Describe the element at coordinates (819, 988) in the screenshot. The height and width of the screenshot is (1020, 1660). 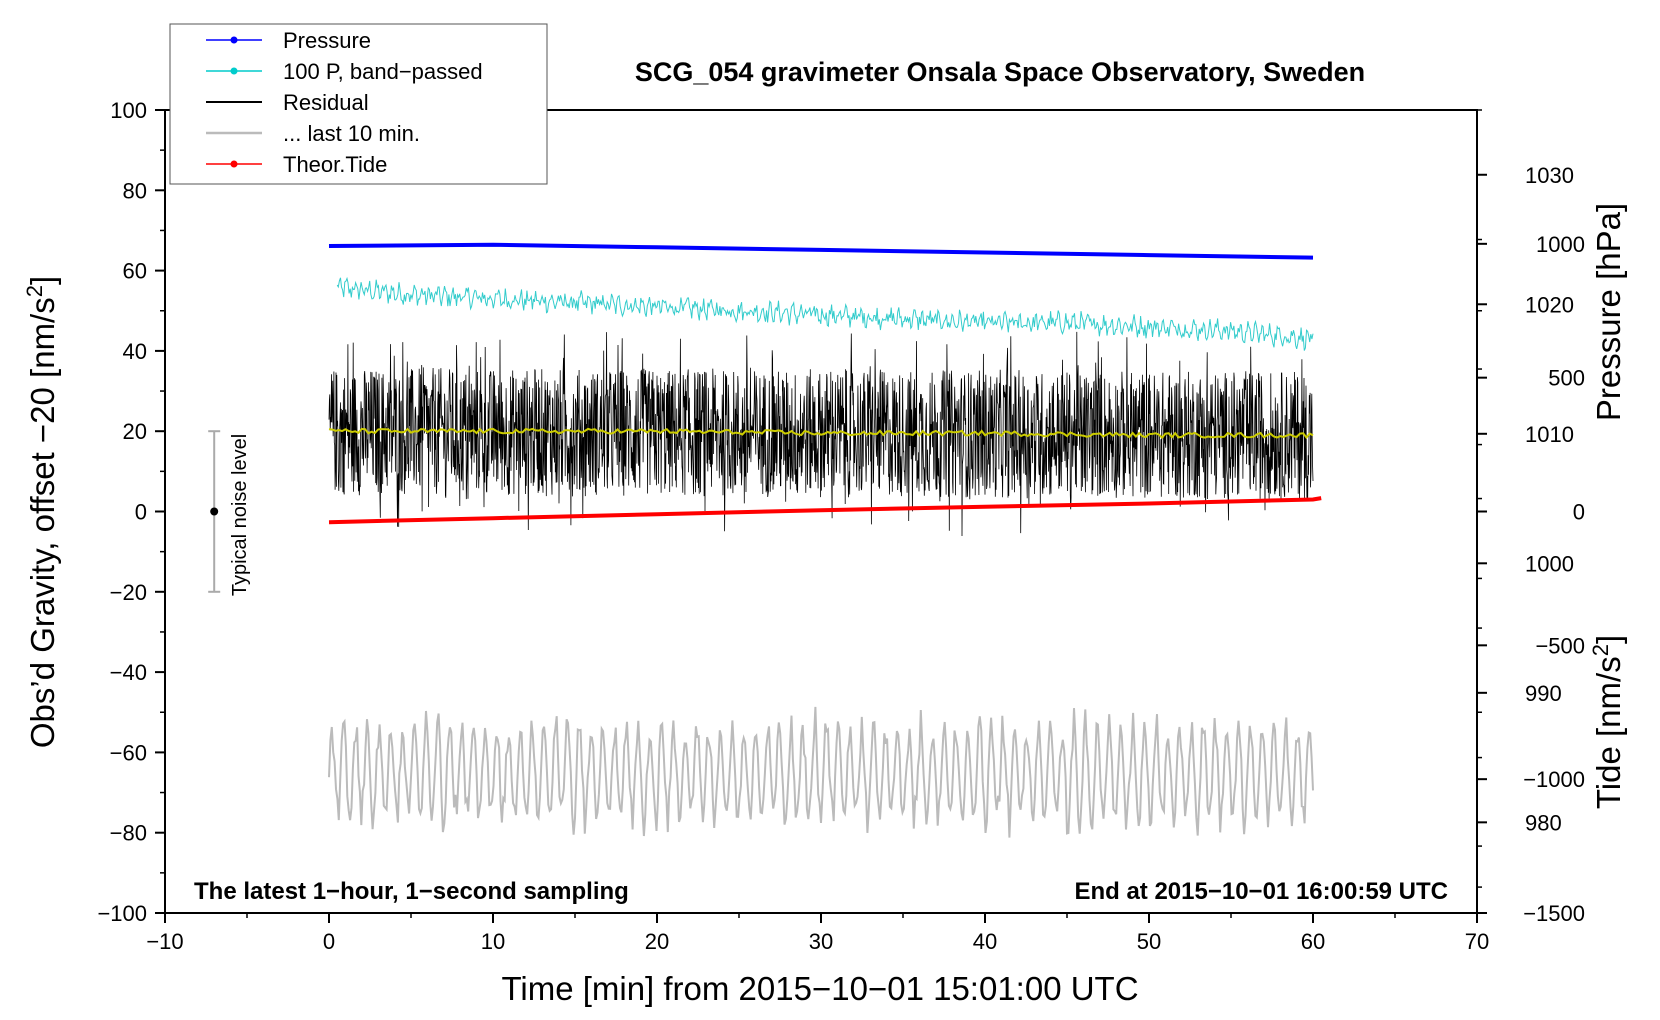
I see `x-axis-label: Time [min] from 2015−10−01 15:01:00 UTC` at that location.